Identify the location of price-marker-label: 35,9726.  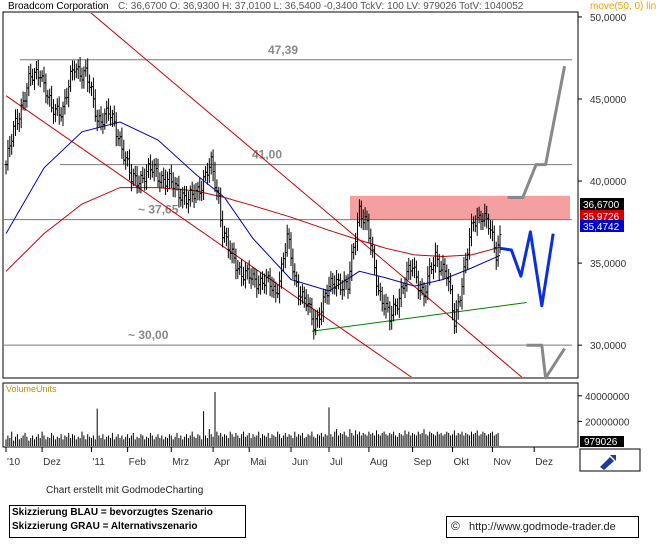
(601, 217).